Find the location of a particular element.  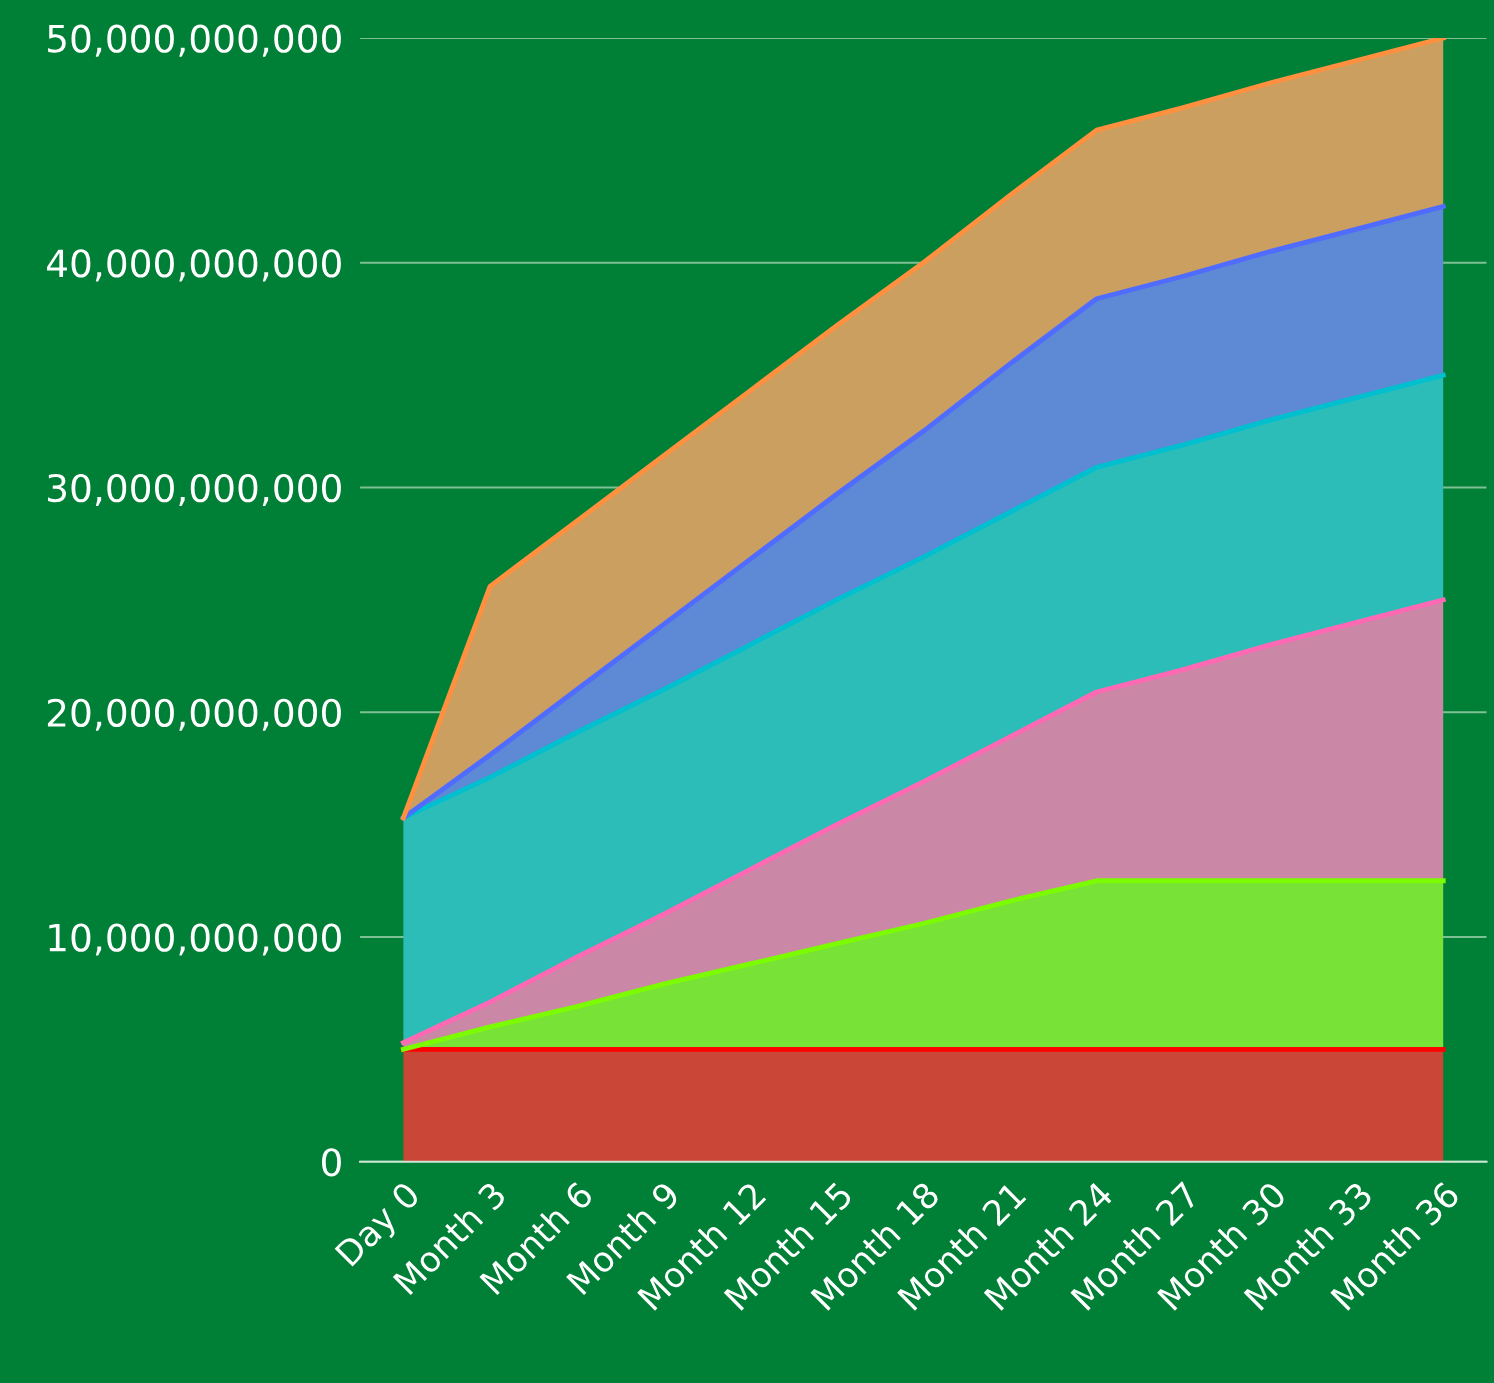

y-tick-label: 30,000,000,000 is located at coordinates (194, 490).